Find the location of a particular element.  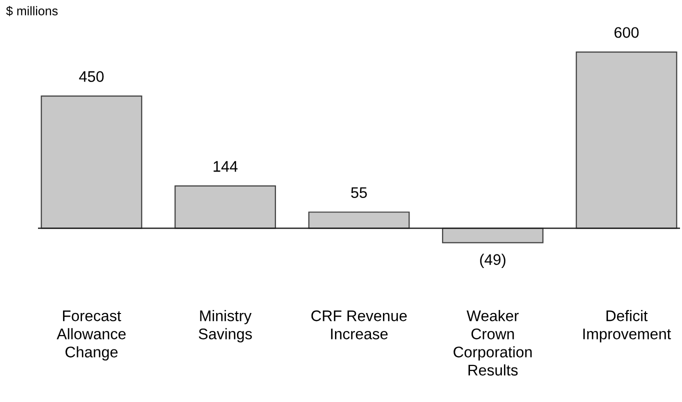

y-axis-title: $ millions is located at coordinates (32, 11).